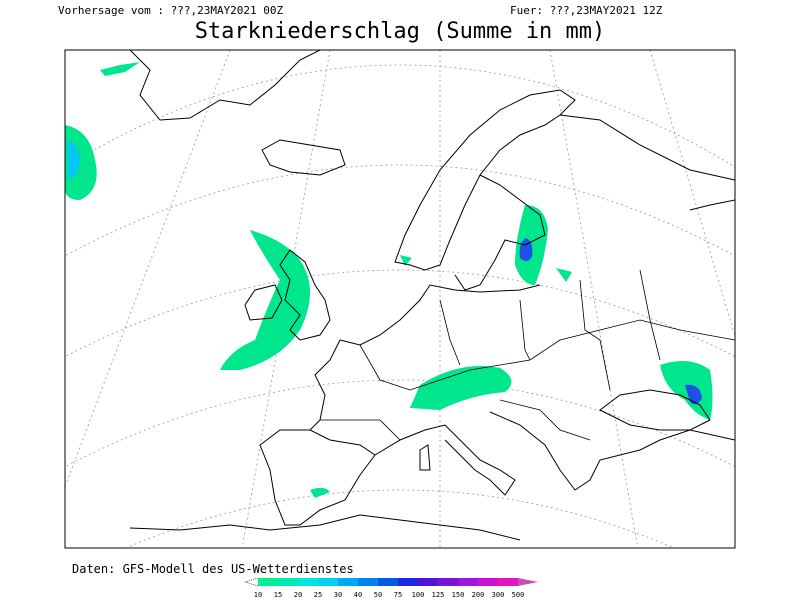 This screenshot has height=600, width=800. Describe the element at coordinates (213, 569) in the screenshot. I see `data-source: Daten: GFS-Modell des US-Wetterdienstes` at that location.